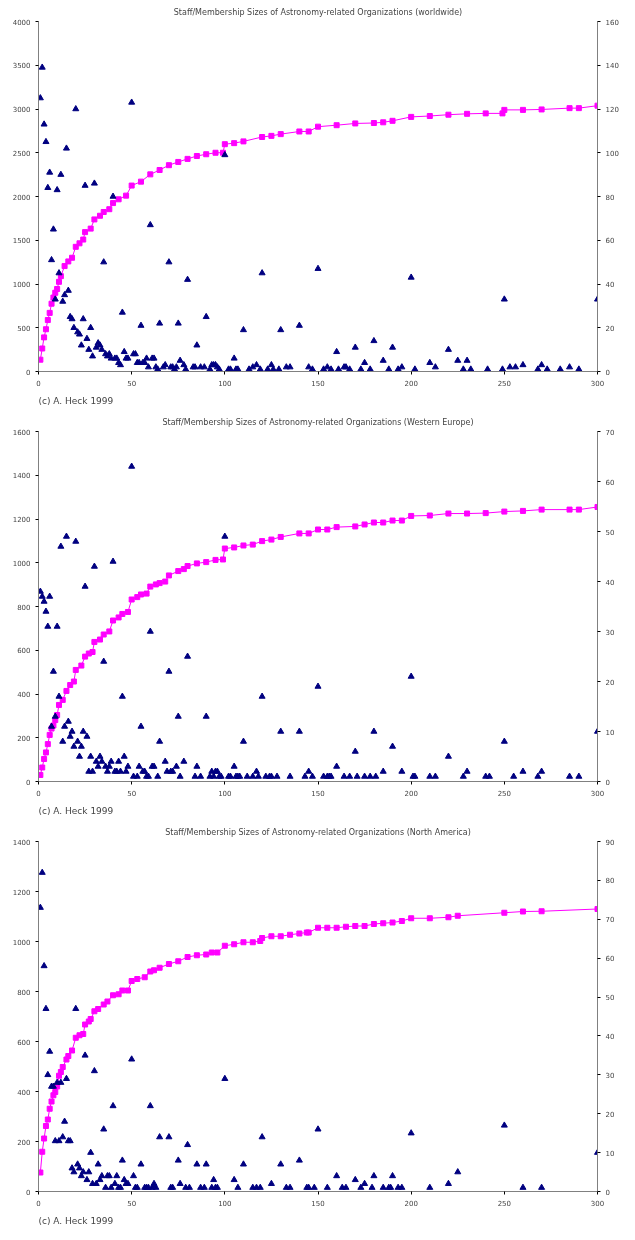  What do you see at coordinates (318, 422) in the screenshot?
I see `chart-title: Staff/Membership Sizes of Astronomy-related Organizations (Western Europe)` at bounding box center [318, 422].